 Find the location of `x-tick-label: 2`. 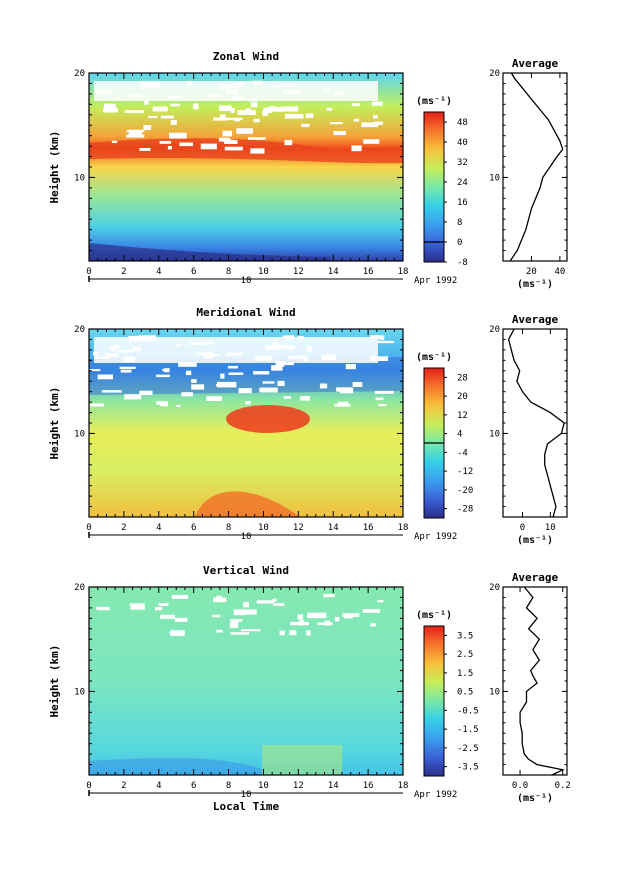

x-tick-label: 2 is located at coordinates (123, 528).